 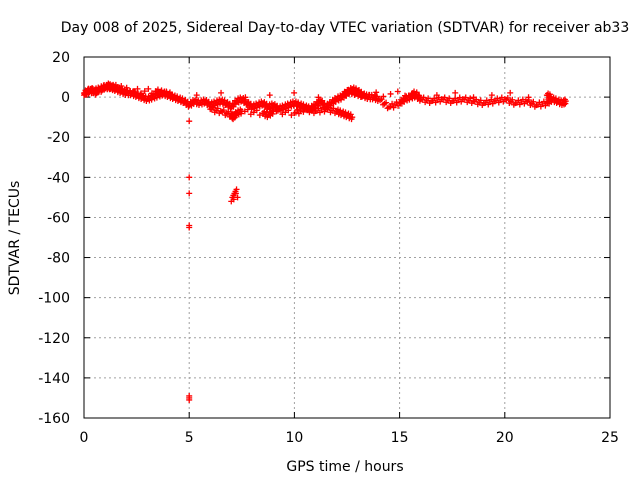 What do you see at coordinates (294, 438) in the screenshot?
I see `x-tick-label: 10` at bounding box center [294, 438].